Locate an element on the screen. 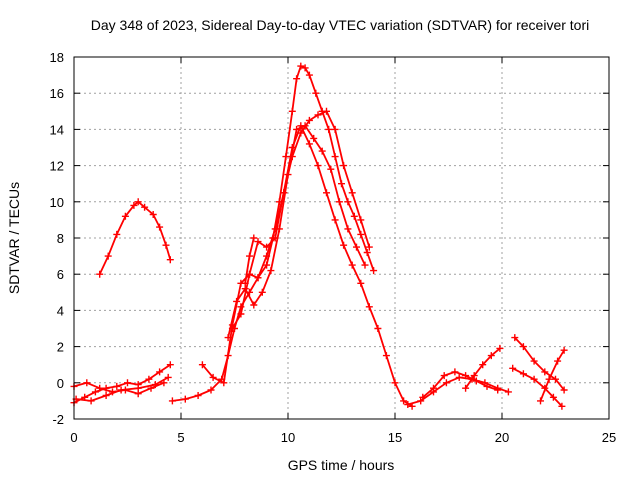  y-tick-label: 18 is located at coordinates (57, 57).